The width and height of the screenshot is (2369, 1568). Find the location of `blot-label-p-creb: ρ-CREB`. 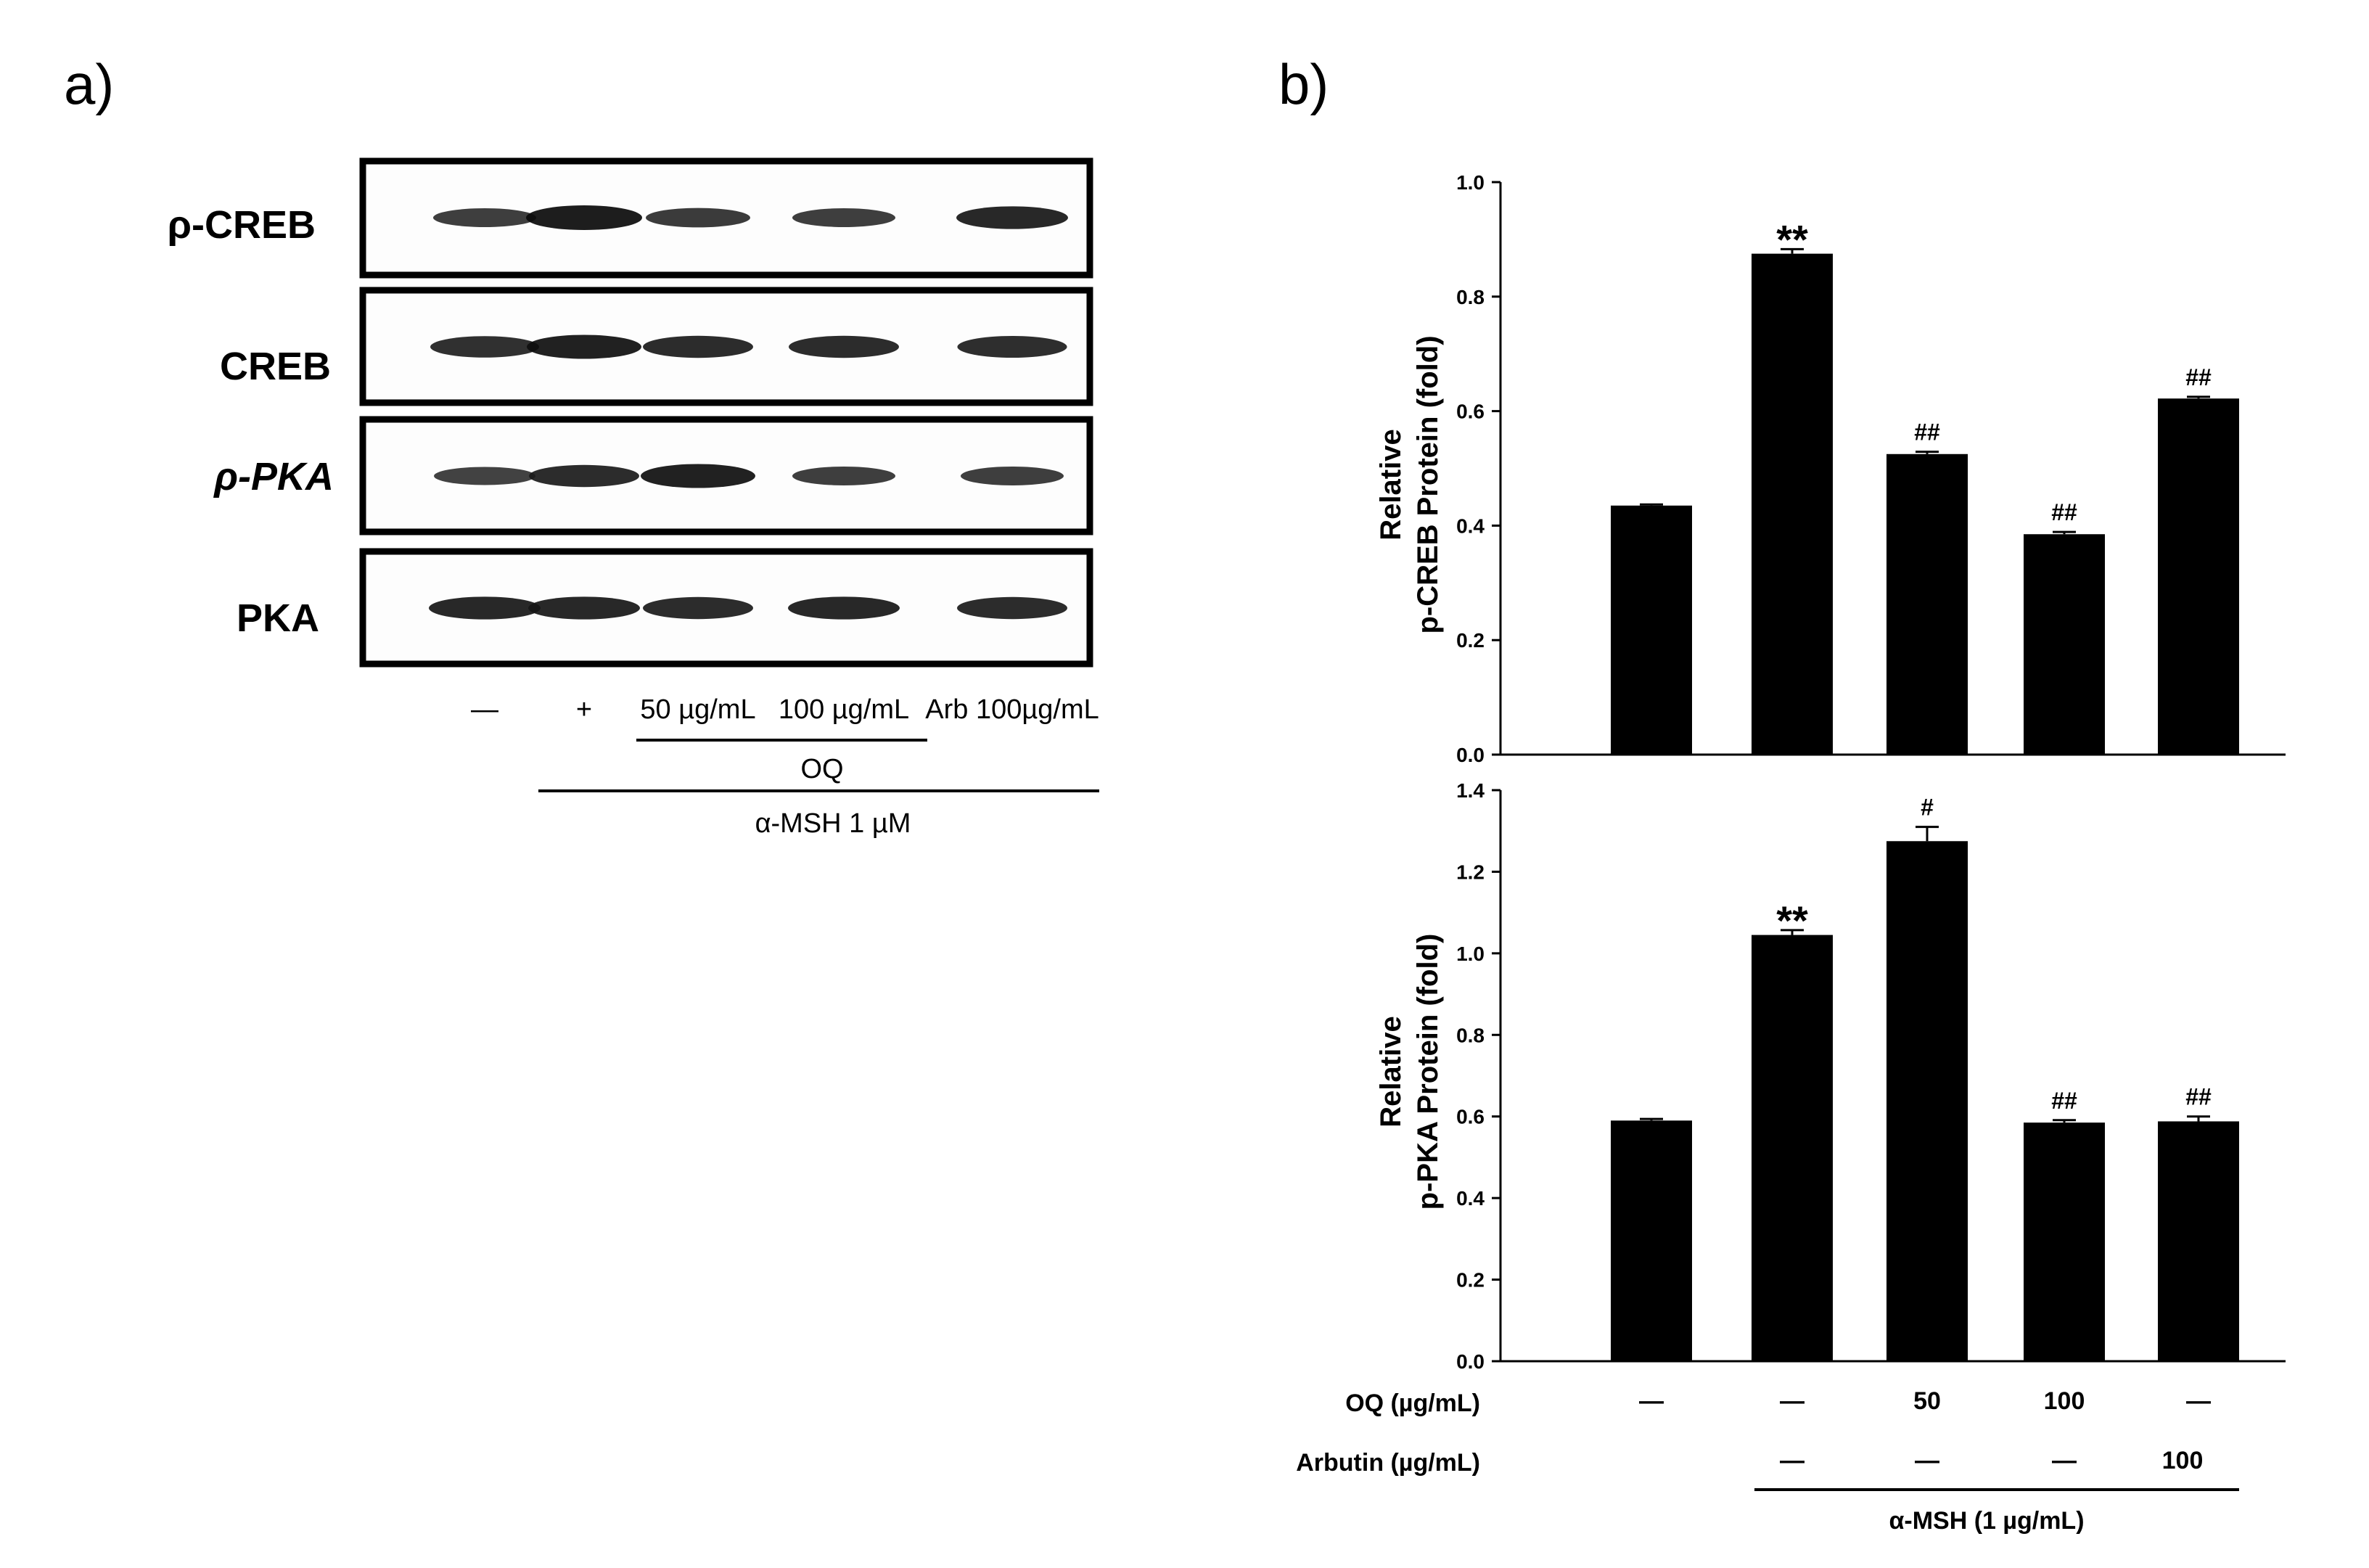

blot-label-p-creb: ρ-CREB is located at coordinates (242, 225).